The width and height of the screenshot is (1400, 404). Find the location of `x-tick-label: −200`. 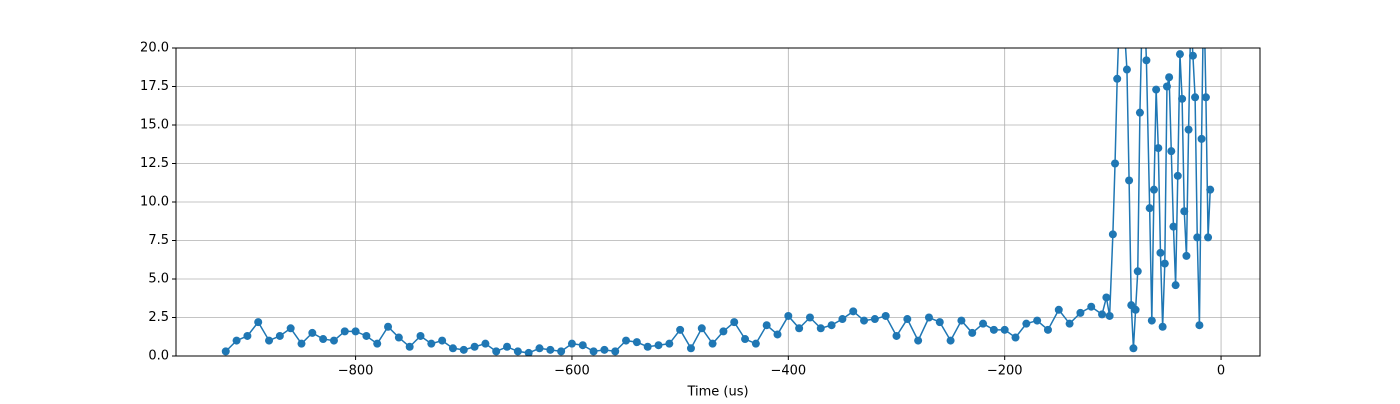

x-tick-label: −200 is located at coordinates (1005, 371).